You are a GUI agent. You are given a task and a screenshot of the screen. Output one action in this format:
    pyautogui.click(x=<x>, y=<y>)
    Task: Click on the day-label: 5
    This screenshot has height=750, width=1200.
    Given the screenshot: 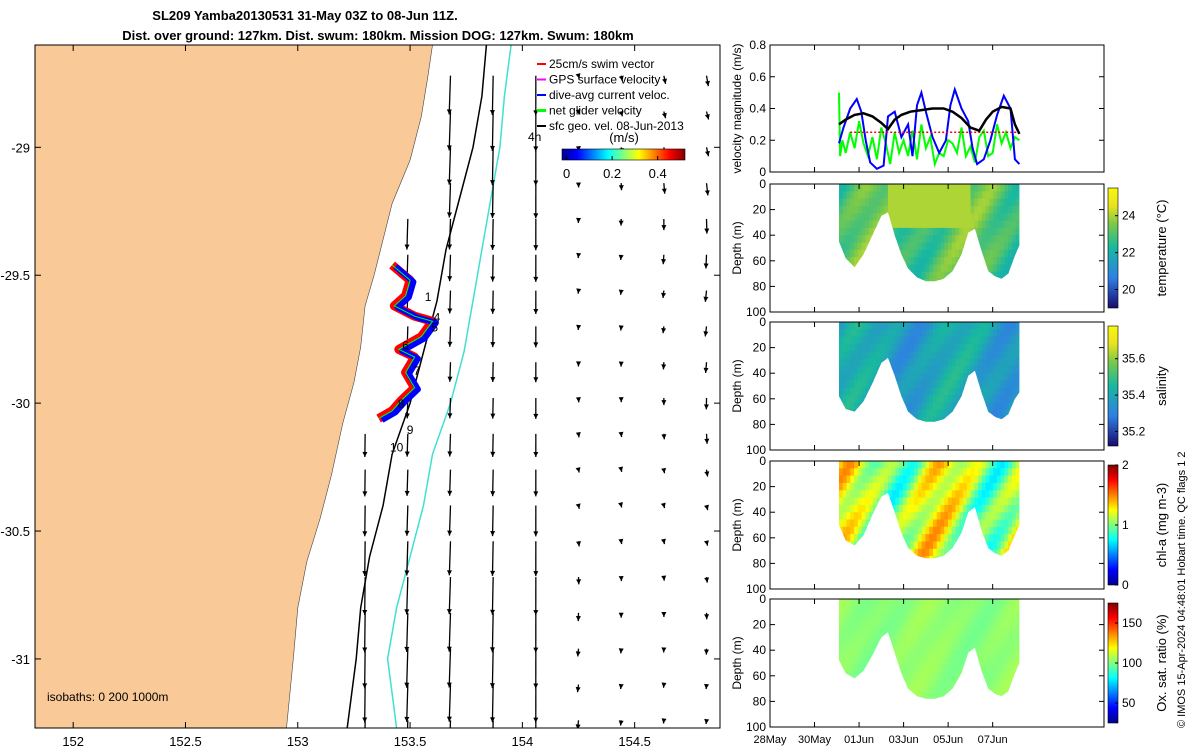 What is the action you would take?
    pyautogui.click(x=434, y=328)
    